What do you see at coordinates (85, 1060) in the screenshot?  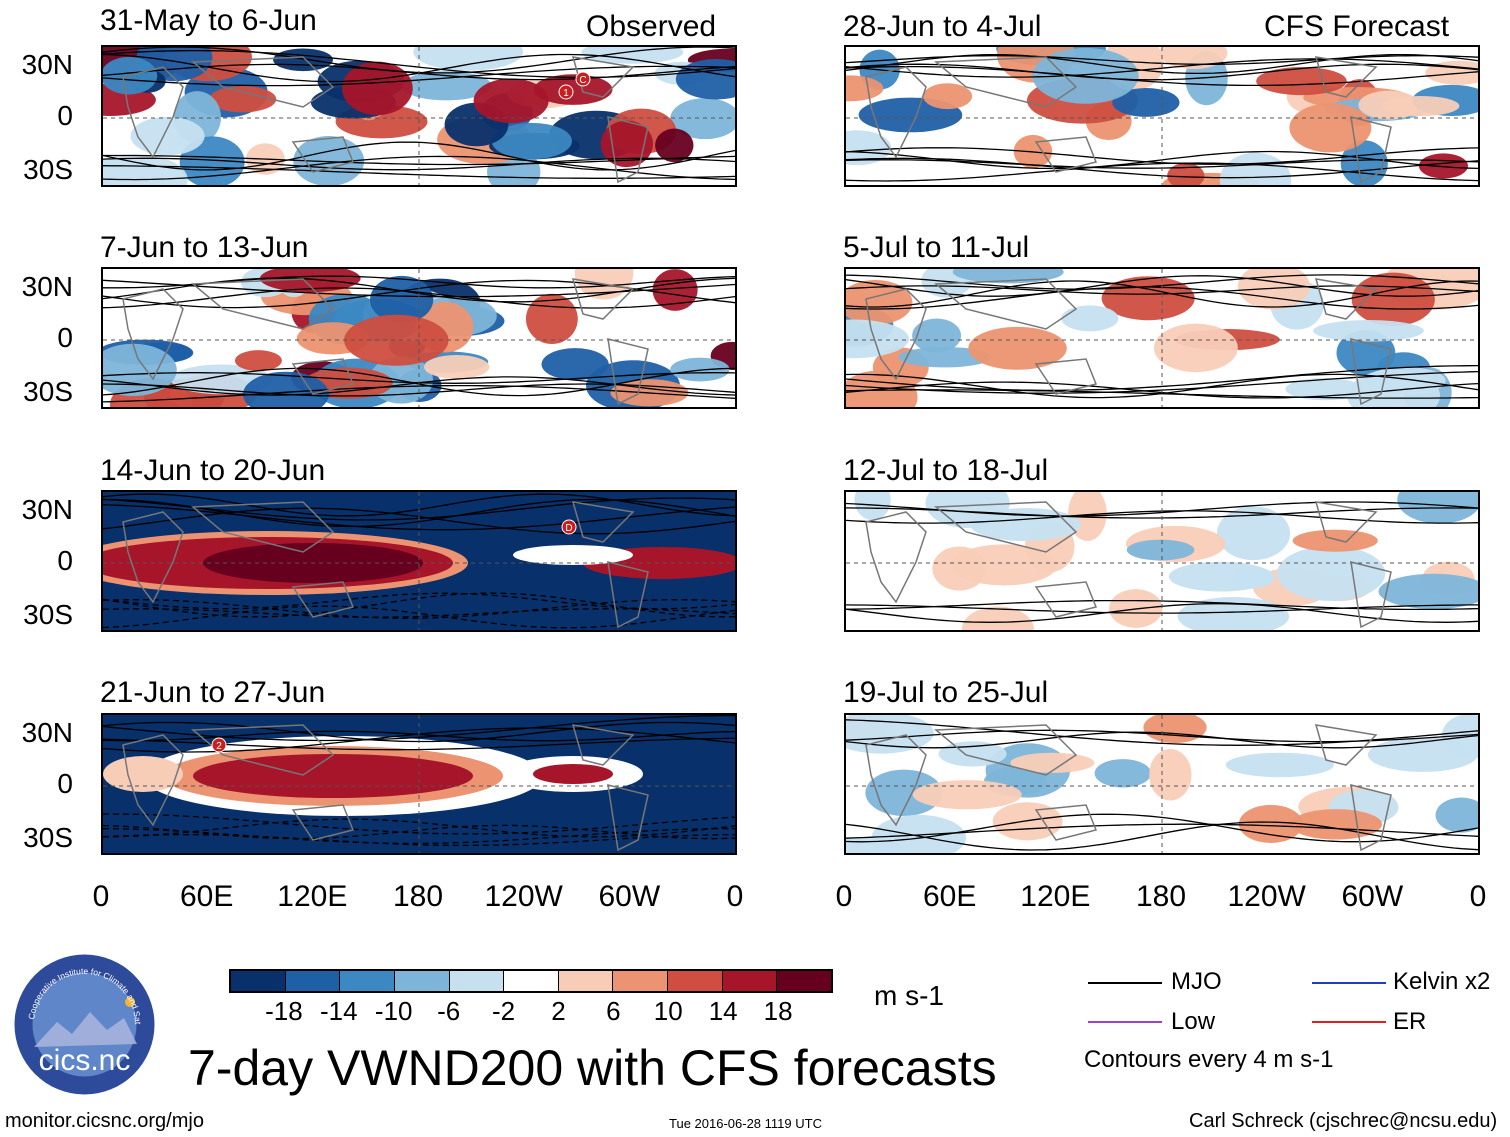 I see `logo-text: cics.nc` at bounding box center [85, 1060].